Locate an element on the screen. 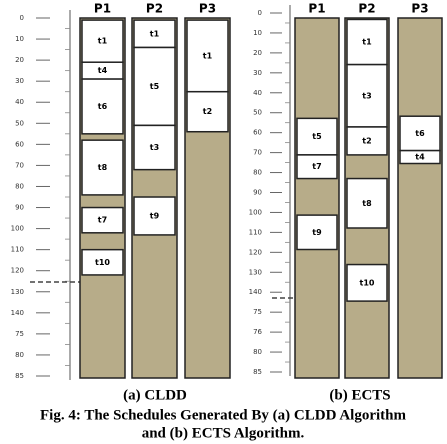 This screenshot has width=447, height=444. panel-caption: (a) CLDD is located at coordinates (155, 395).